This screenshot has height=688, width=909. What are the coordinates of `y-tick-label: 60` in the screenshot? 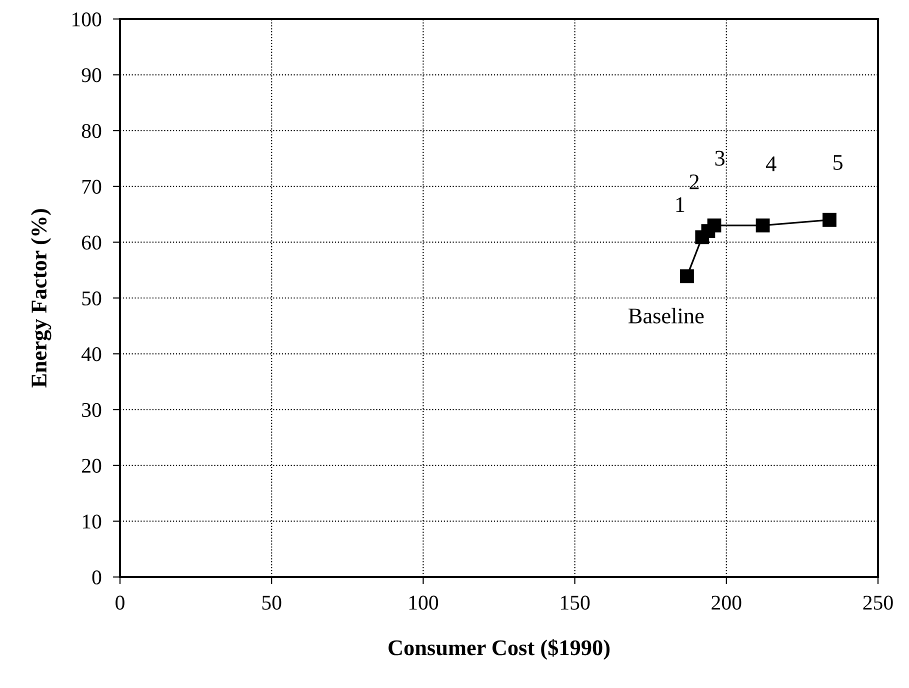 It's located at (92, 243).